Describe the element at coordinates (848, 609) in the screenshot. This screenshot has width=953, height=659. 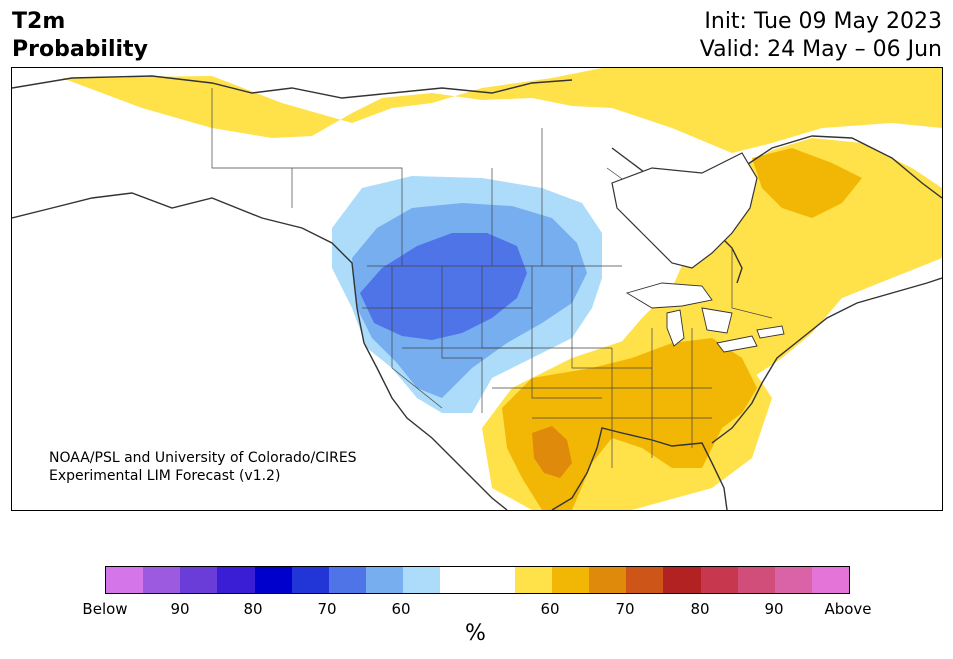
I see `colorbar-tick-label: Above` at that location.